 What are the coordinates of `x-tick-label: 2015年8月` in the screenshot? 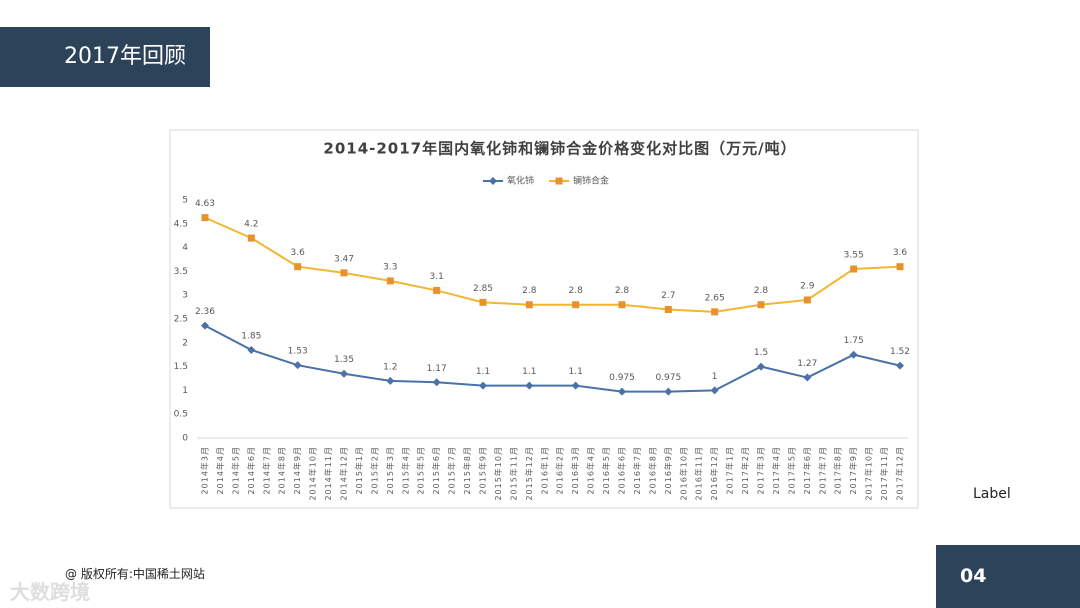 It's located at (467, 470).